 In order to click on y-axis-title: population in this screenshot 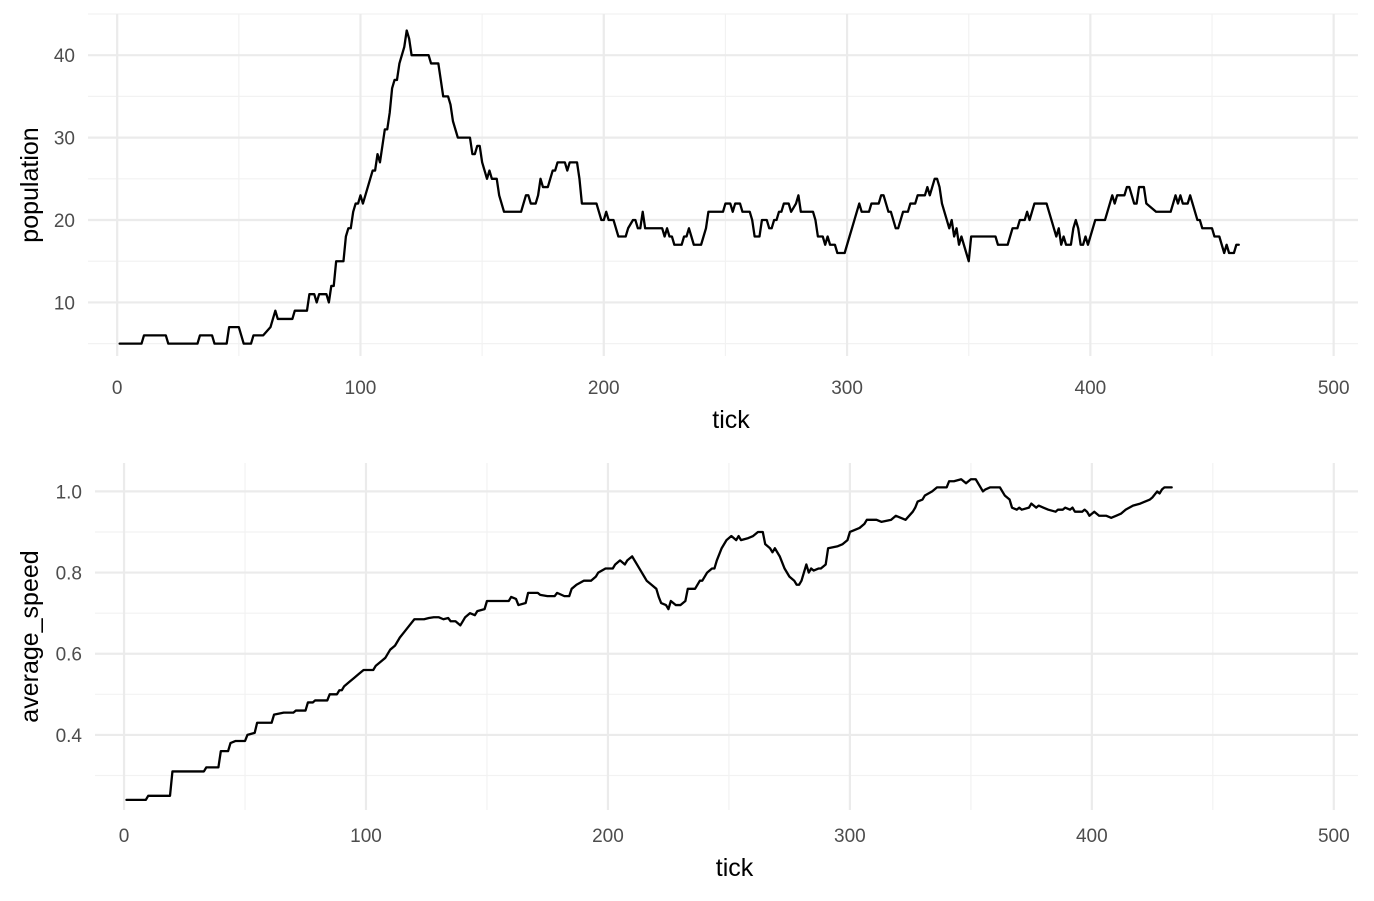, I will do `click(30, 184)`.